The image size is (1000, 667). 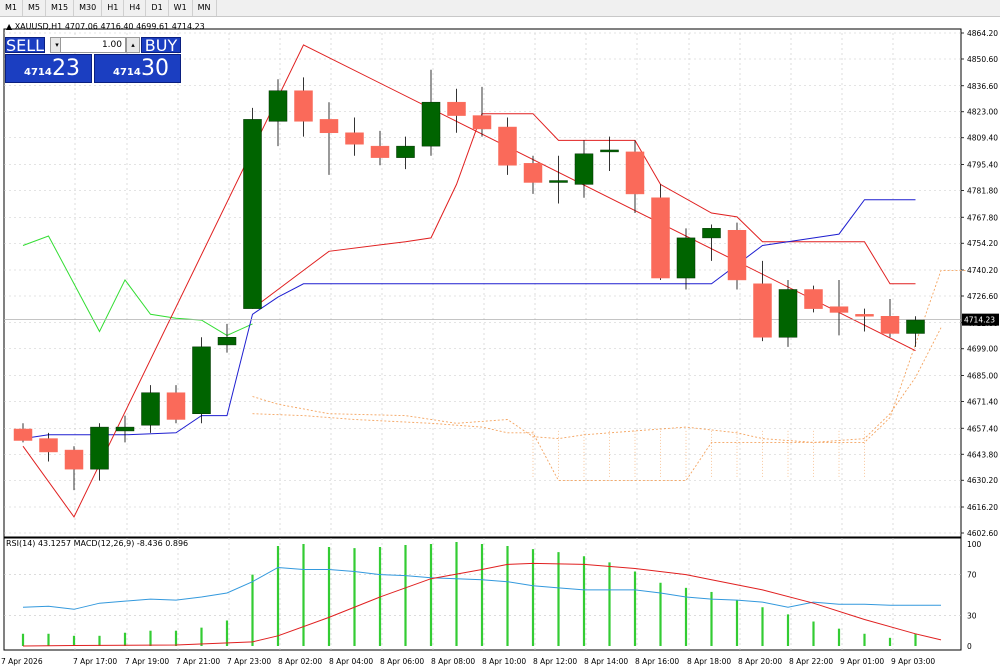 I want to click on timeframe-m1: M1, so click(x=11, y=8).